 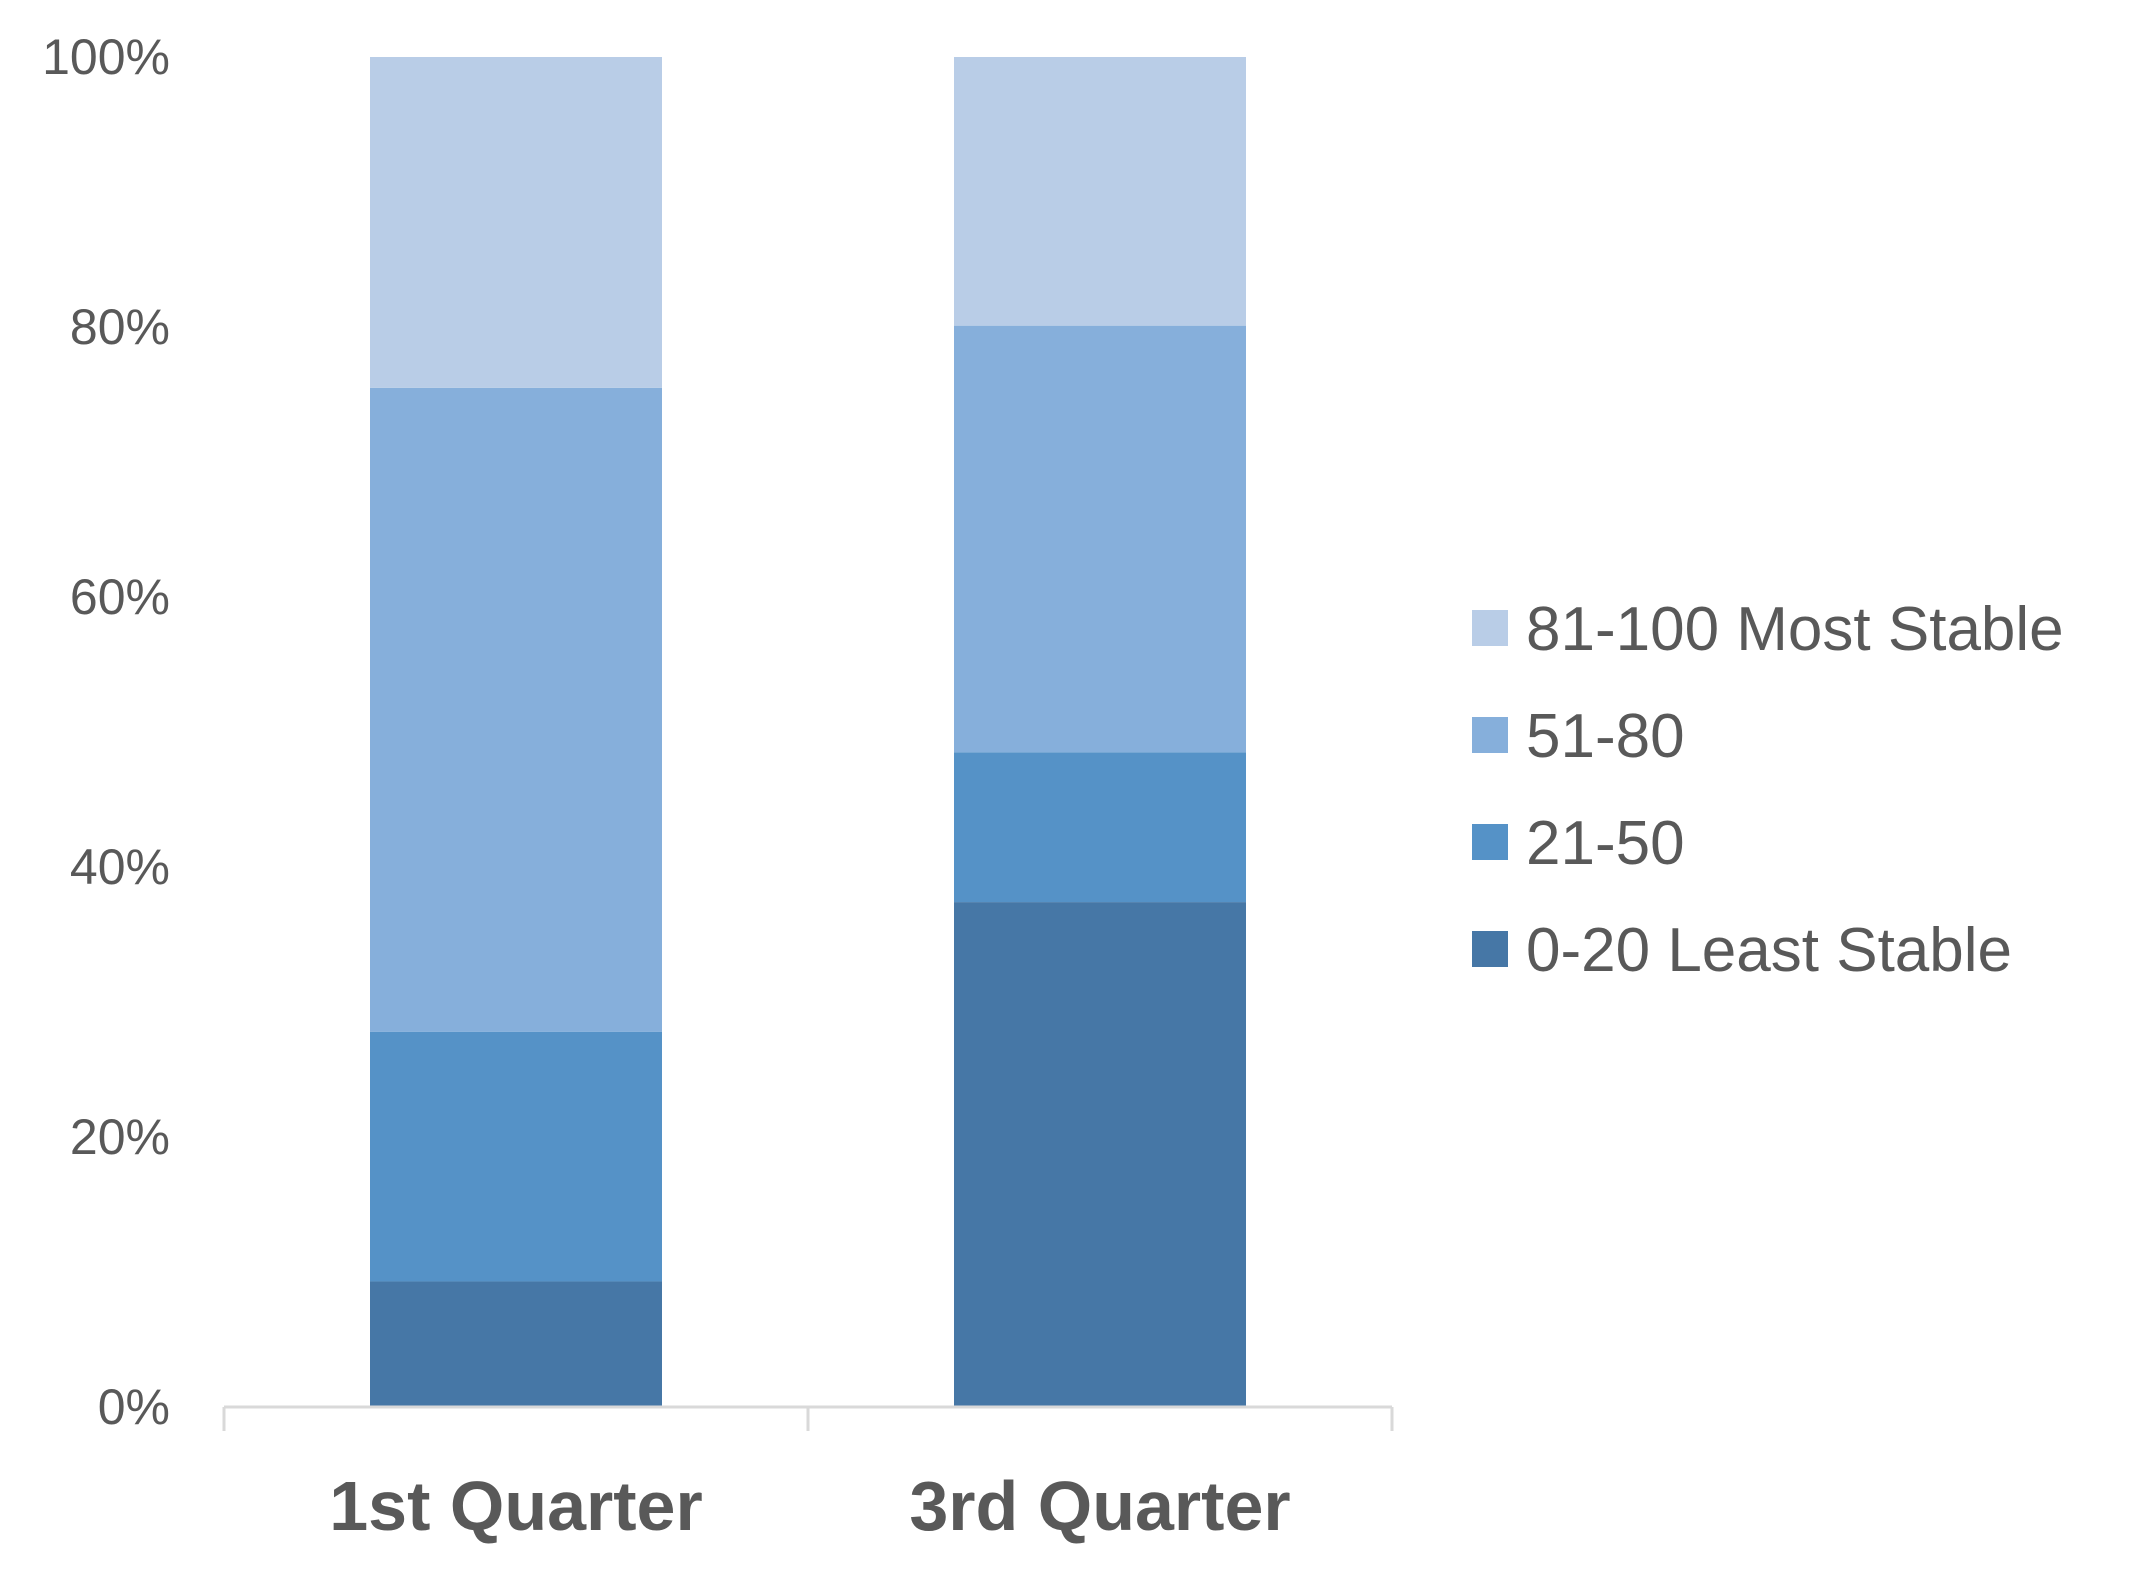 I want to click on legend-item-21-50: 21-50, so click(x=1578, y=843).